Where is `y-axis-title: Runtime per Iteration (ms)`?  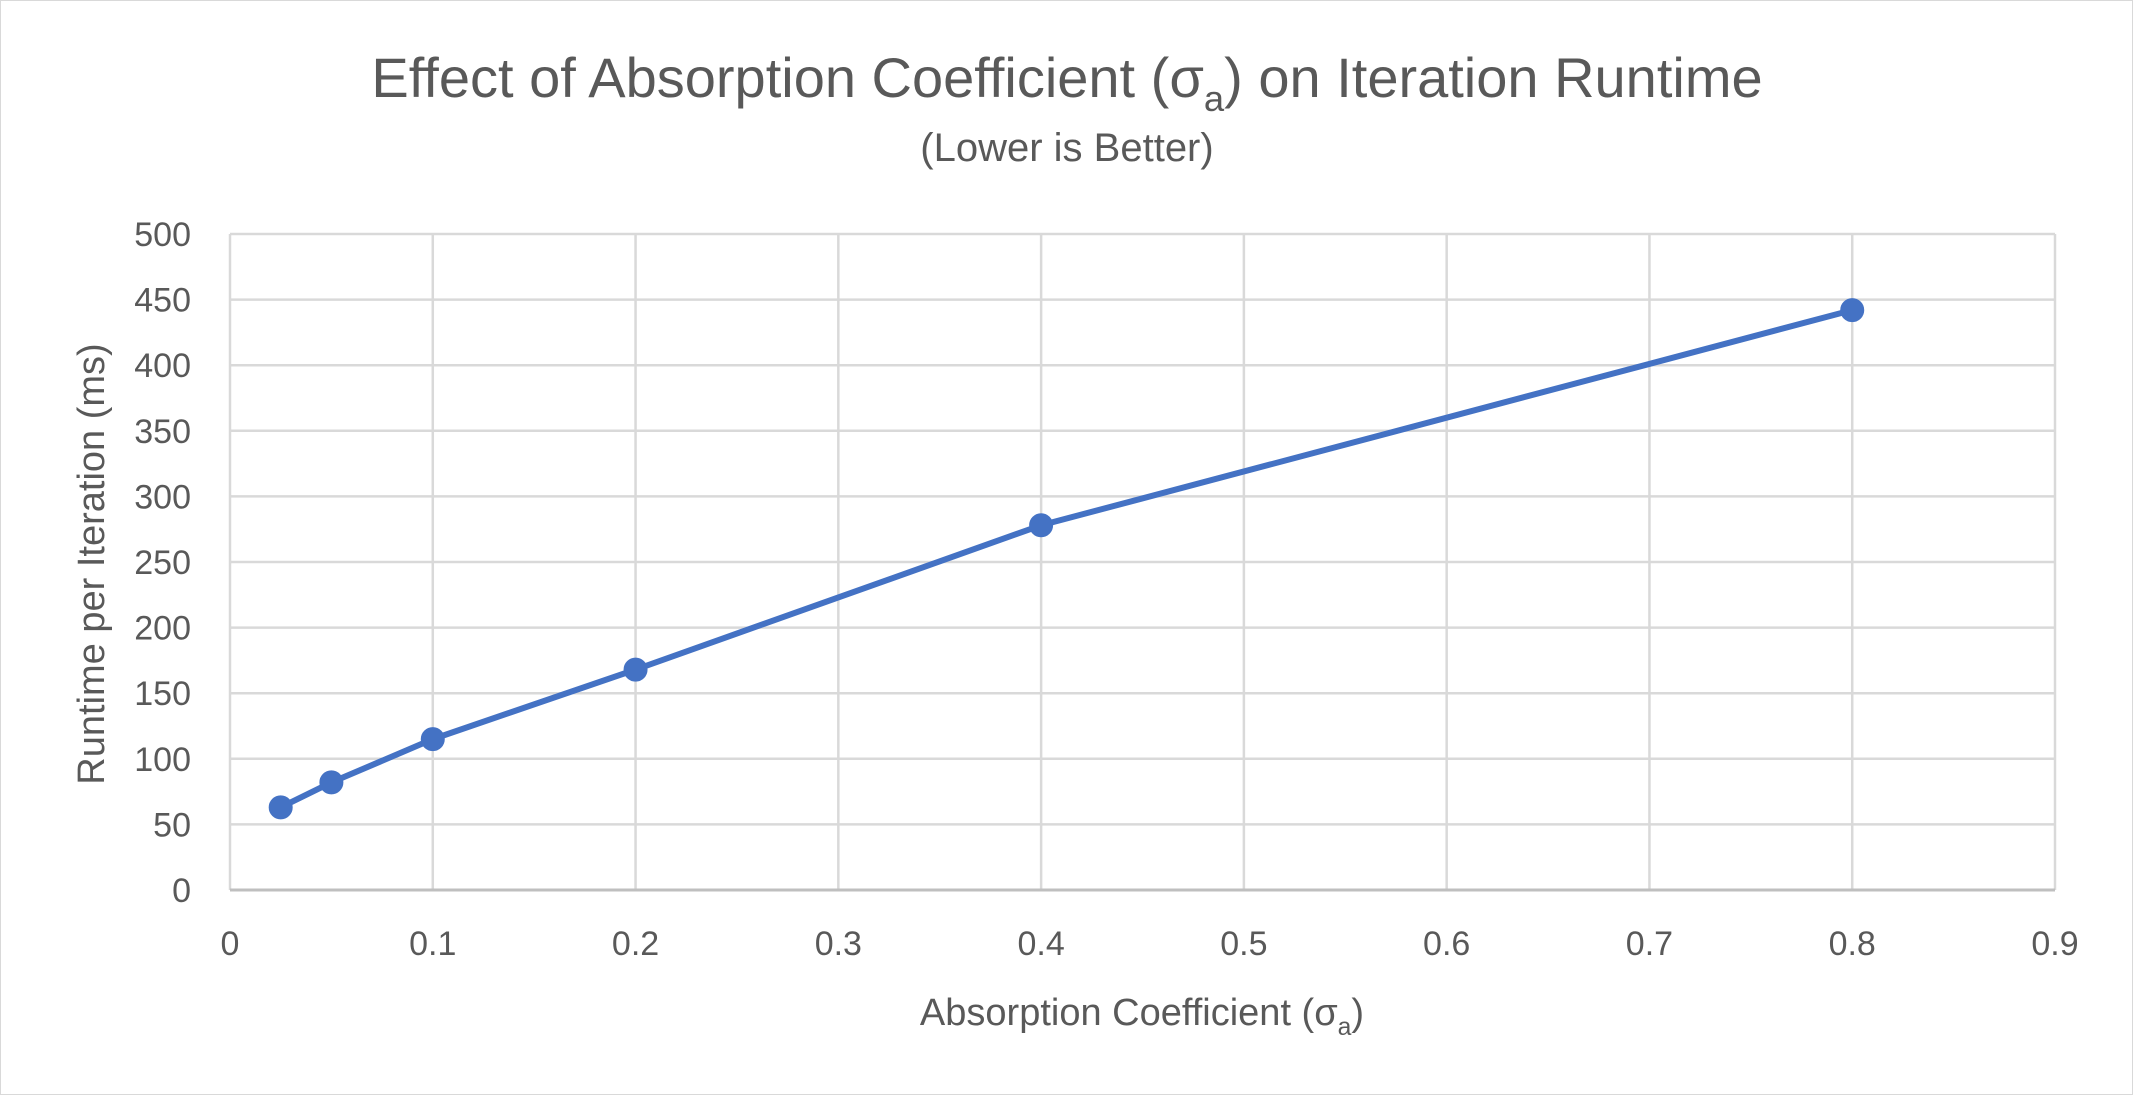 y-axis-title: Runtime per Iteration (ms) is located at coordinates (92, 563).